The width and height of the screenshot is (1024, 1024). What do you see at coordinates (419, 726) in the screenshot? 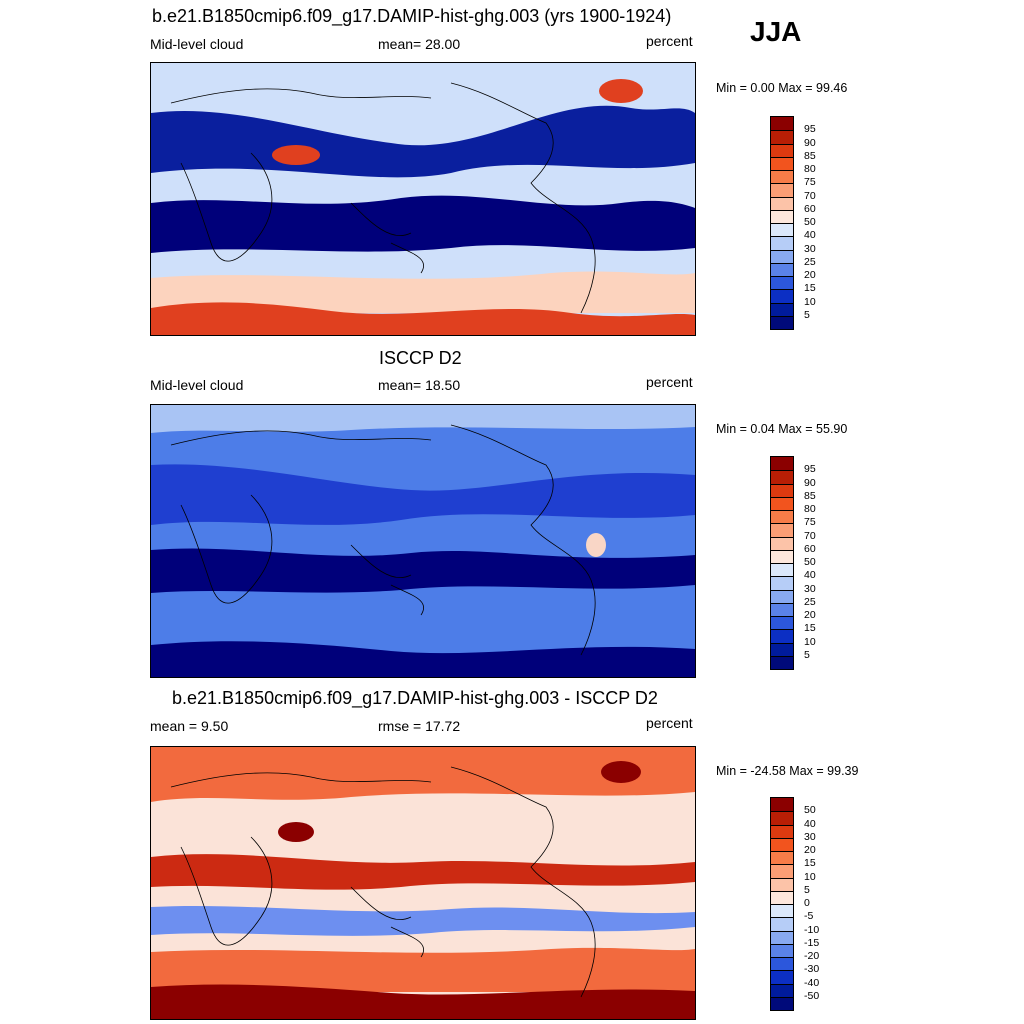
I see `panel-3-rmse-label: rmse = 17.72` at bounding box center [419, 726].